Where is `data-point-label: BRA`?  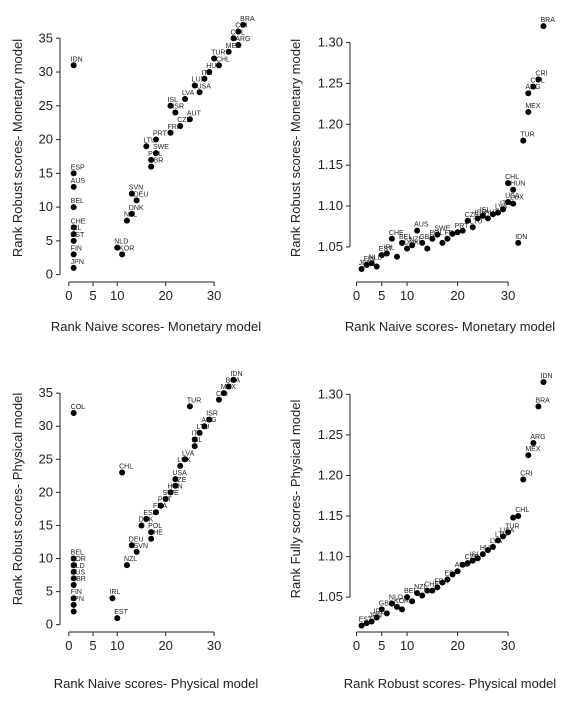
data-point-label: BRA is located at coordinates (542, 401).